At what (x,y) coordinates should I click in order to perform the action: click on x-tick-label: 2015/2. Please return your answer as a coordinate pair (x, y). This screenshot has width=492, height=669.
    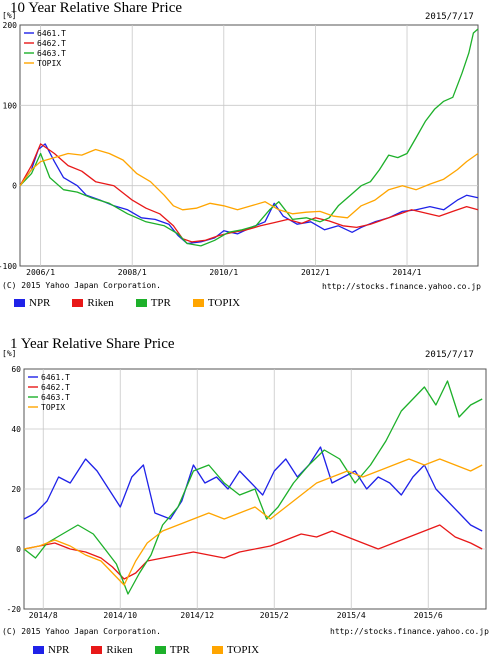
    Looking at the image, I should click on (274, 615).